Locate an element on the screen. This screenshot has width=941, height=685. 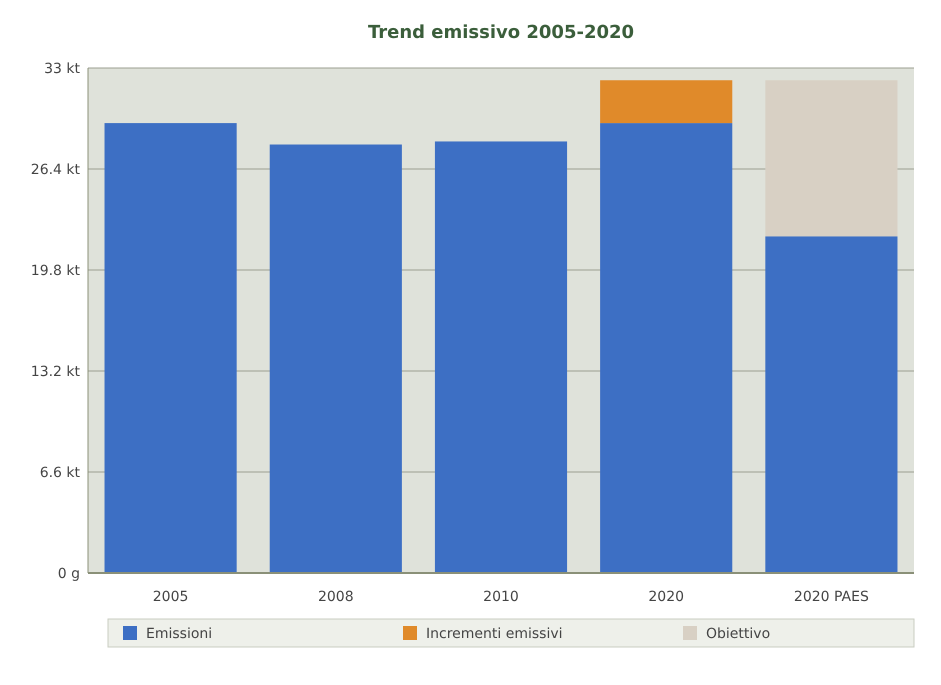
legend-label: Obiettivo is located at coordinates (738, 634).